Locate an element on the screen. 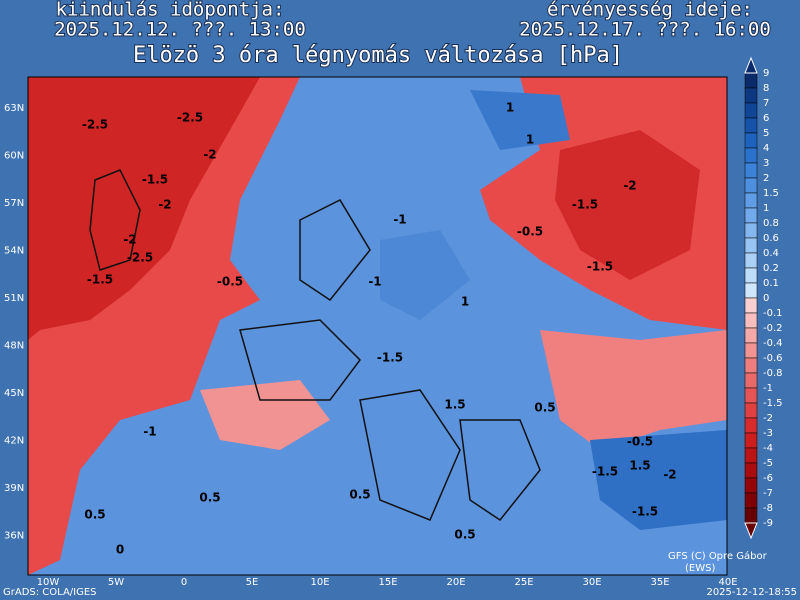 This screenshot has height=600, width=800. valid-time: 2025.12.17. ???. 16:00 is located at coordinates (645, 30).